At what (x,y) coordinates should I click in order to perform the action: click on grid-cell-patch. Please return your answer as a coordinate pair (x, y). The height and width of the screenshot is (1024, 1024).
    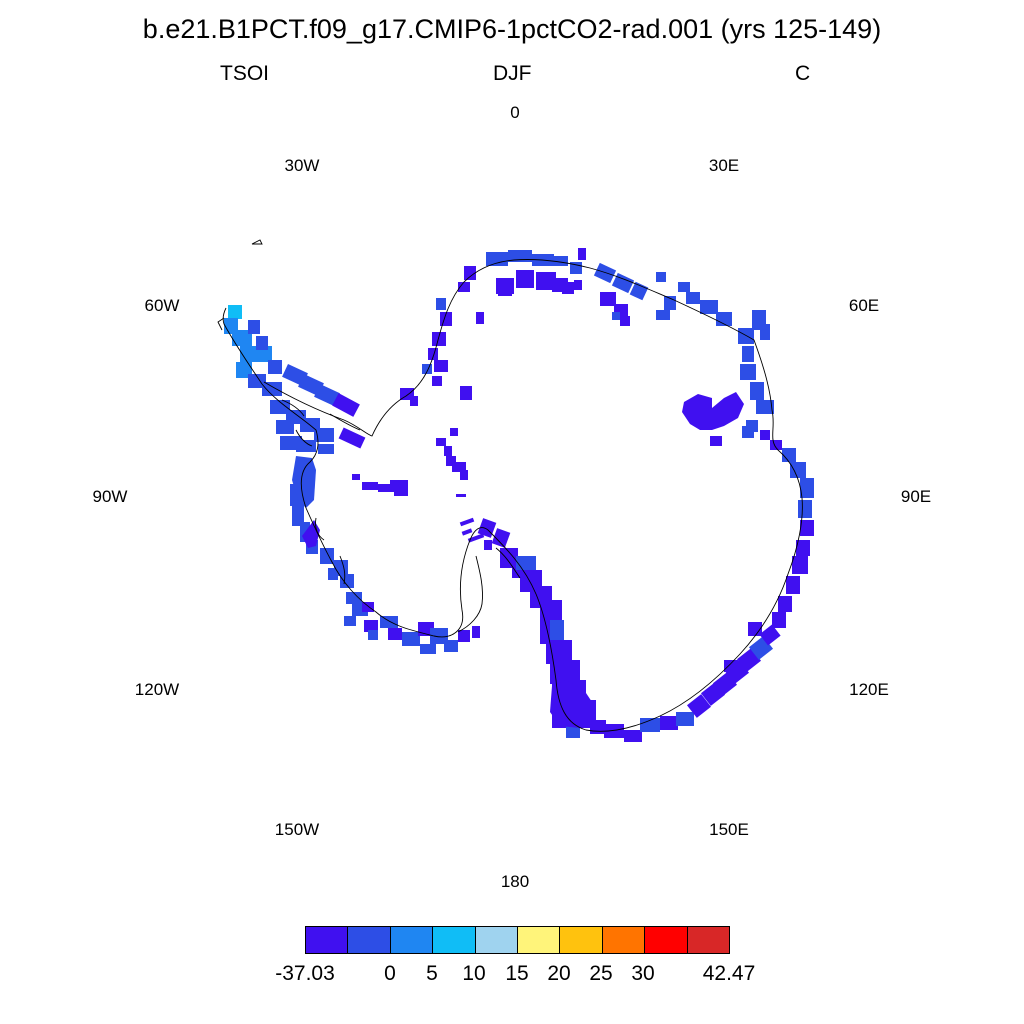
    Looking at the image, I should click on (304, 482).